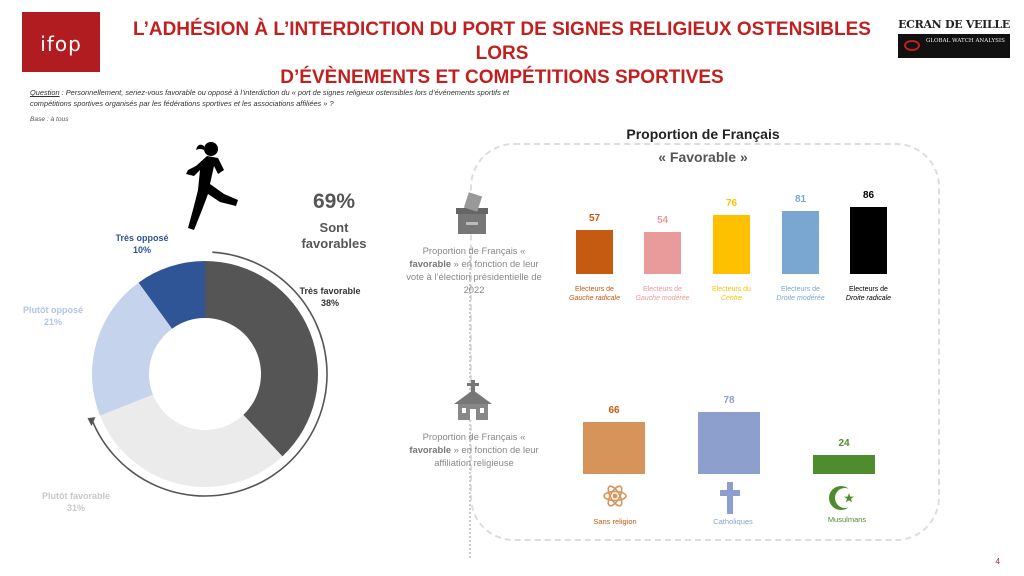  I want to click on title-line-2: D’ÉVÈNEMENTS ET COMPÉTITIONS SPORTIVES, so click(502, 77).